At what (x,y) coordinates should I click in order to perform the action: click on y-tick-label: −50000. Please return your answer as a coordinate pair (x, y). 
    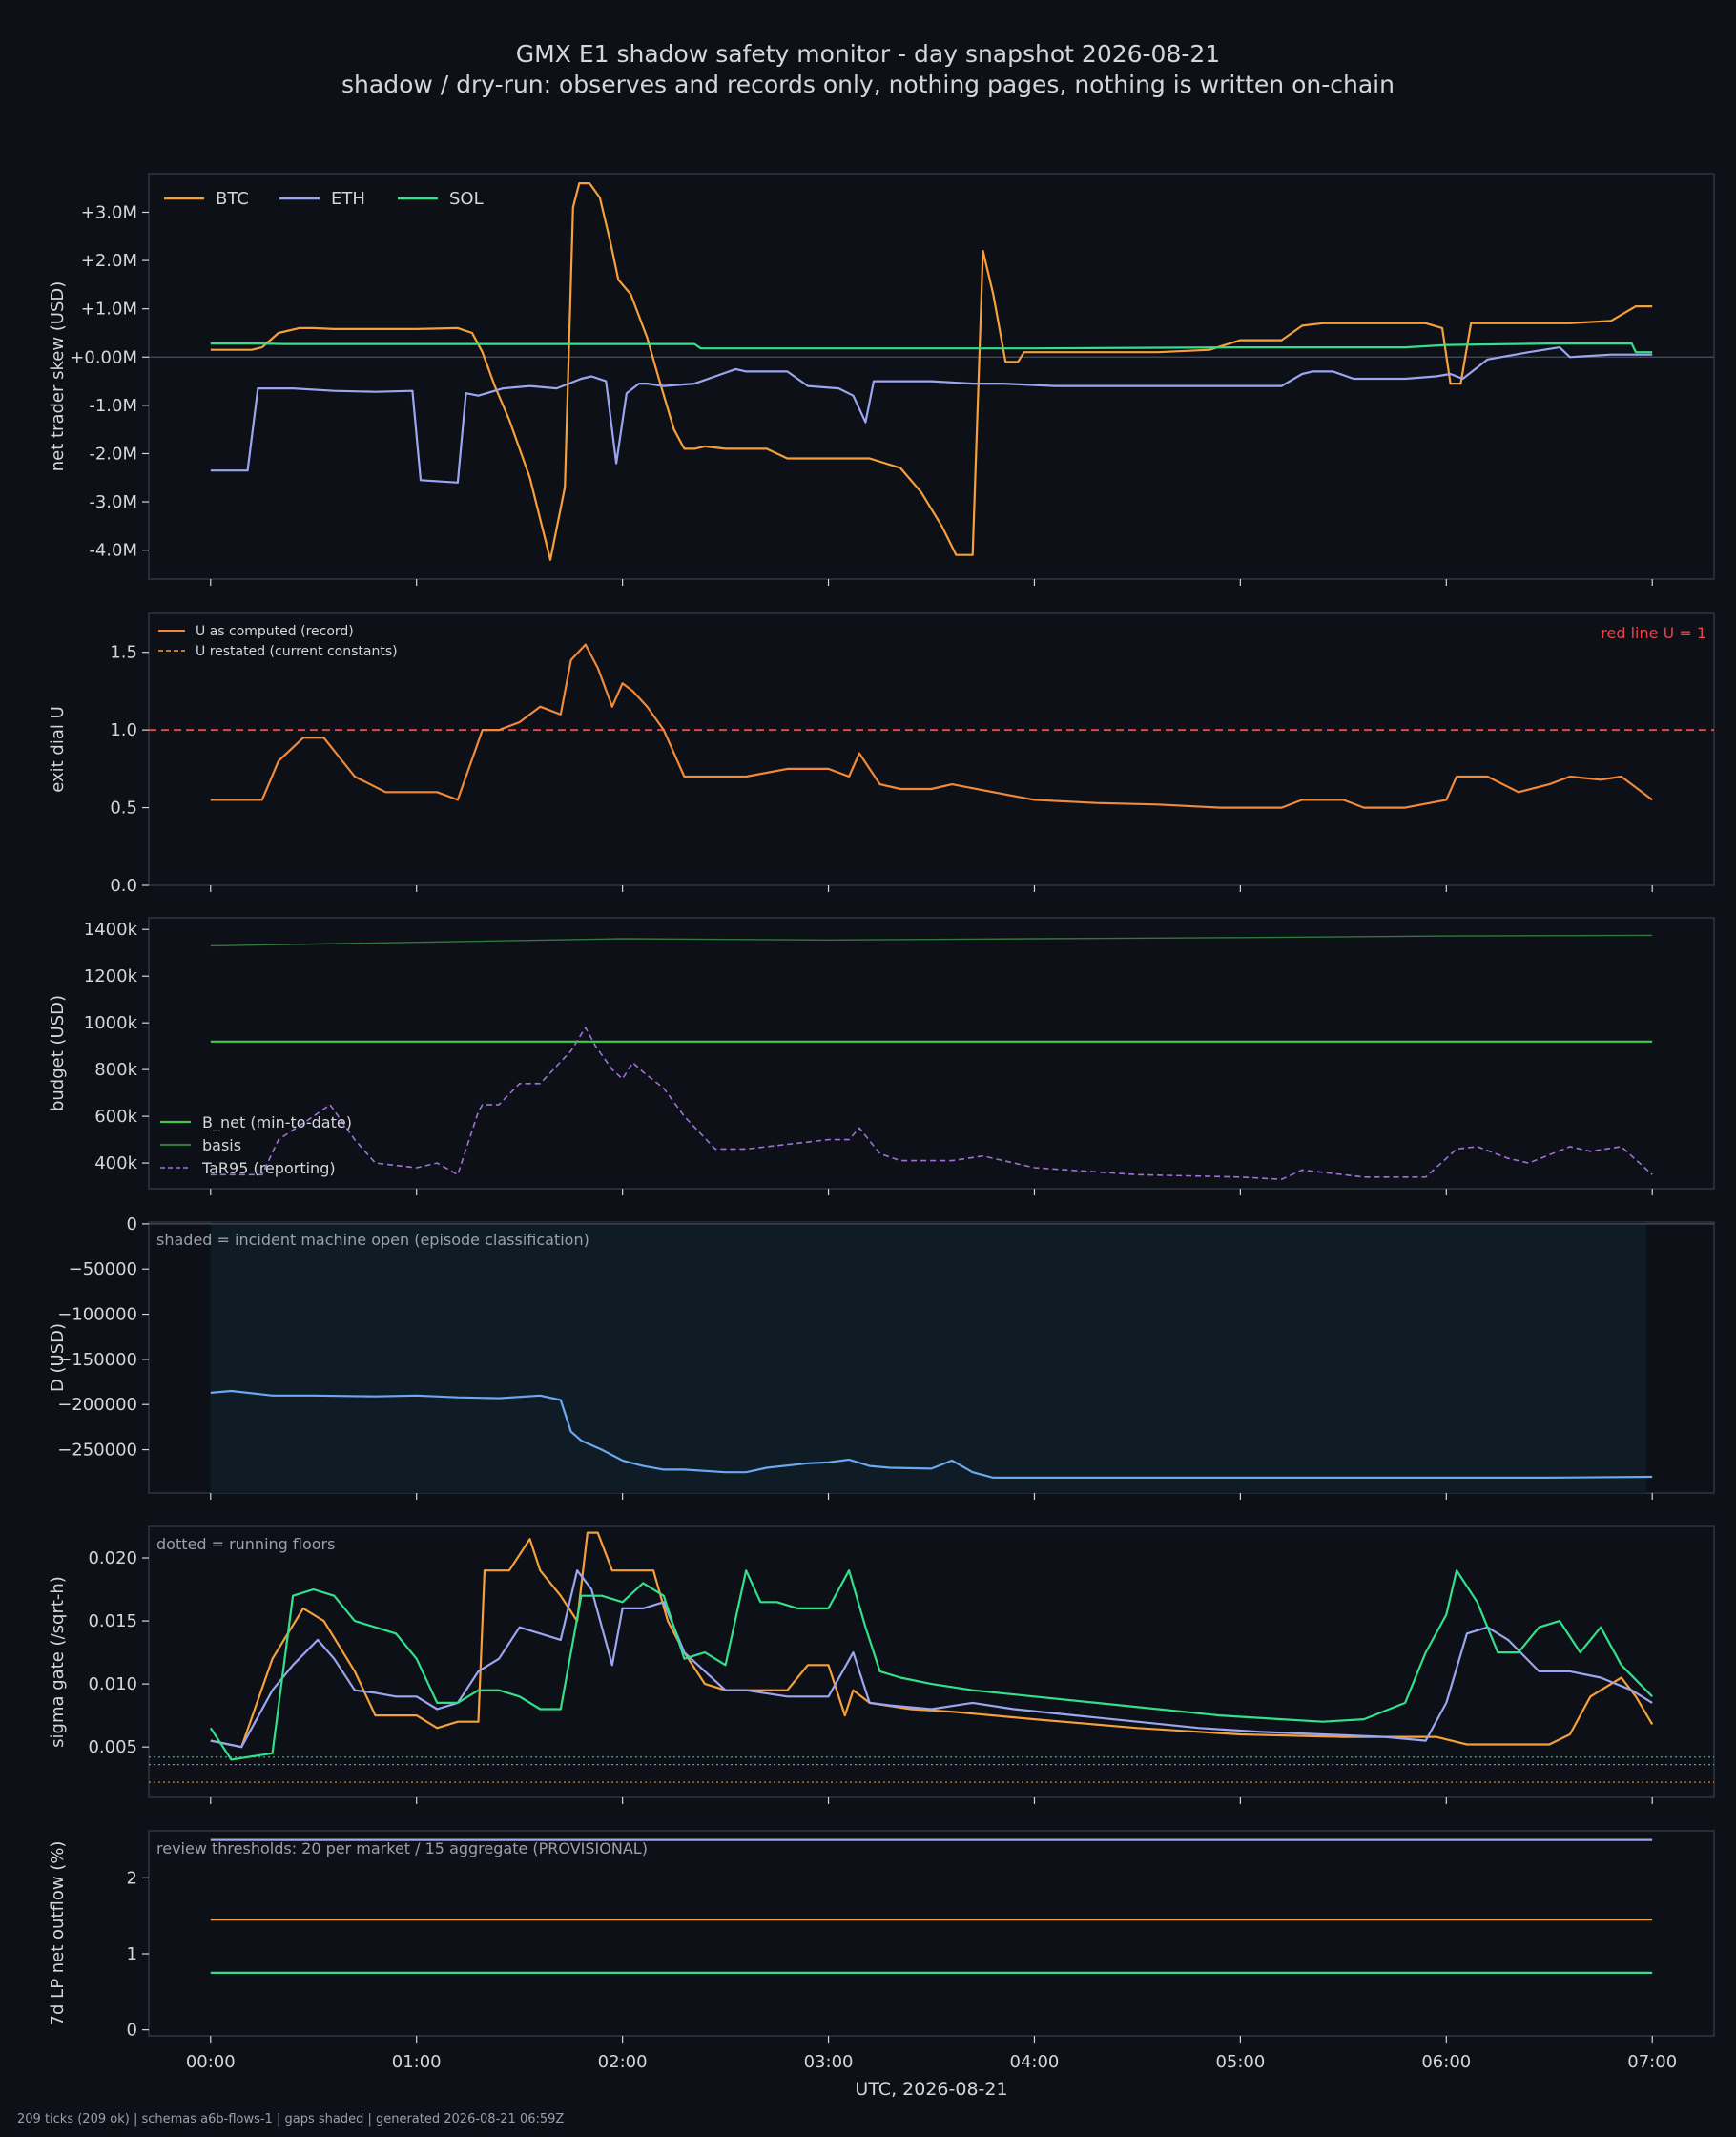
    Looking at the image, I should click on (103, 1269).